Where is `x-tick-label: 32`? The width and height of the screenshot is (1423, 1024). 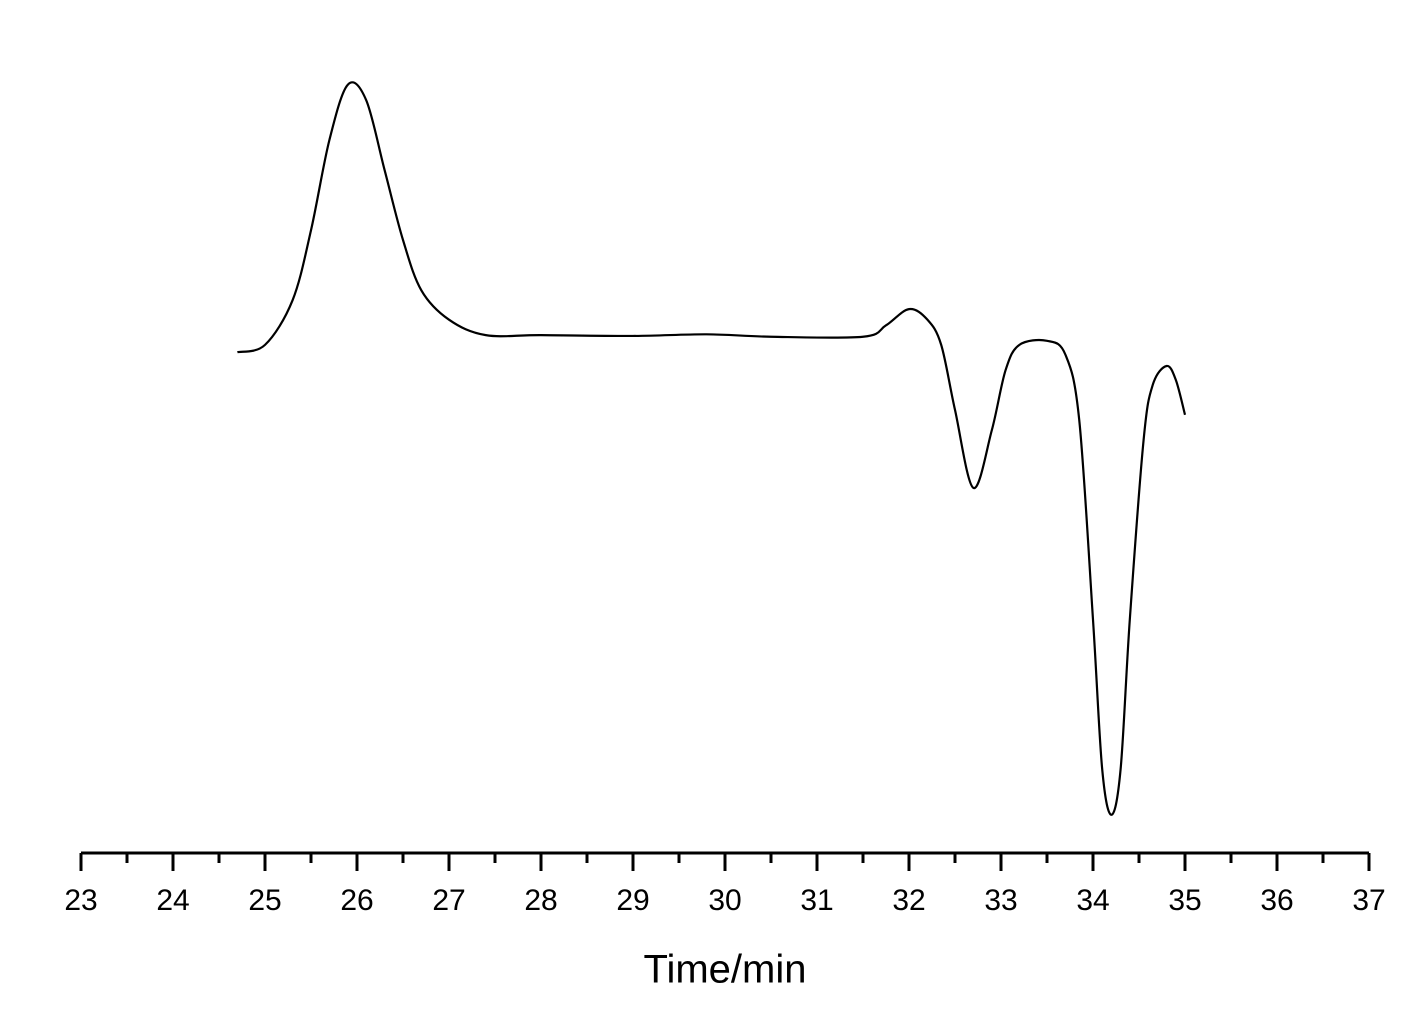 x-tick-label: 32 is located at coordinates (908, 900).